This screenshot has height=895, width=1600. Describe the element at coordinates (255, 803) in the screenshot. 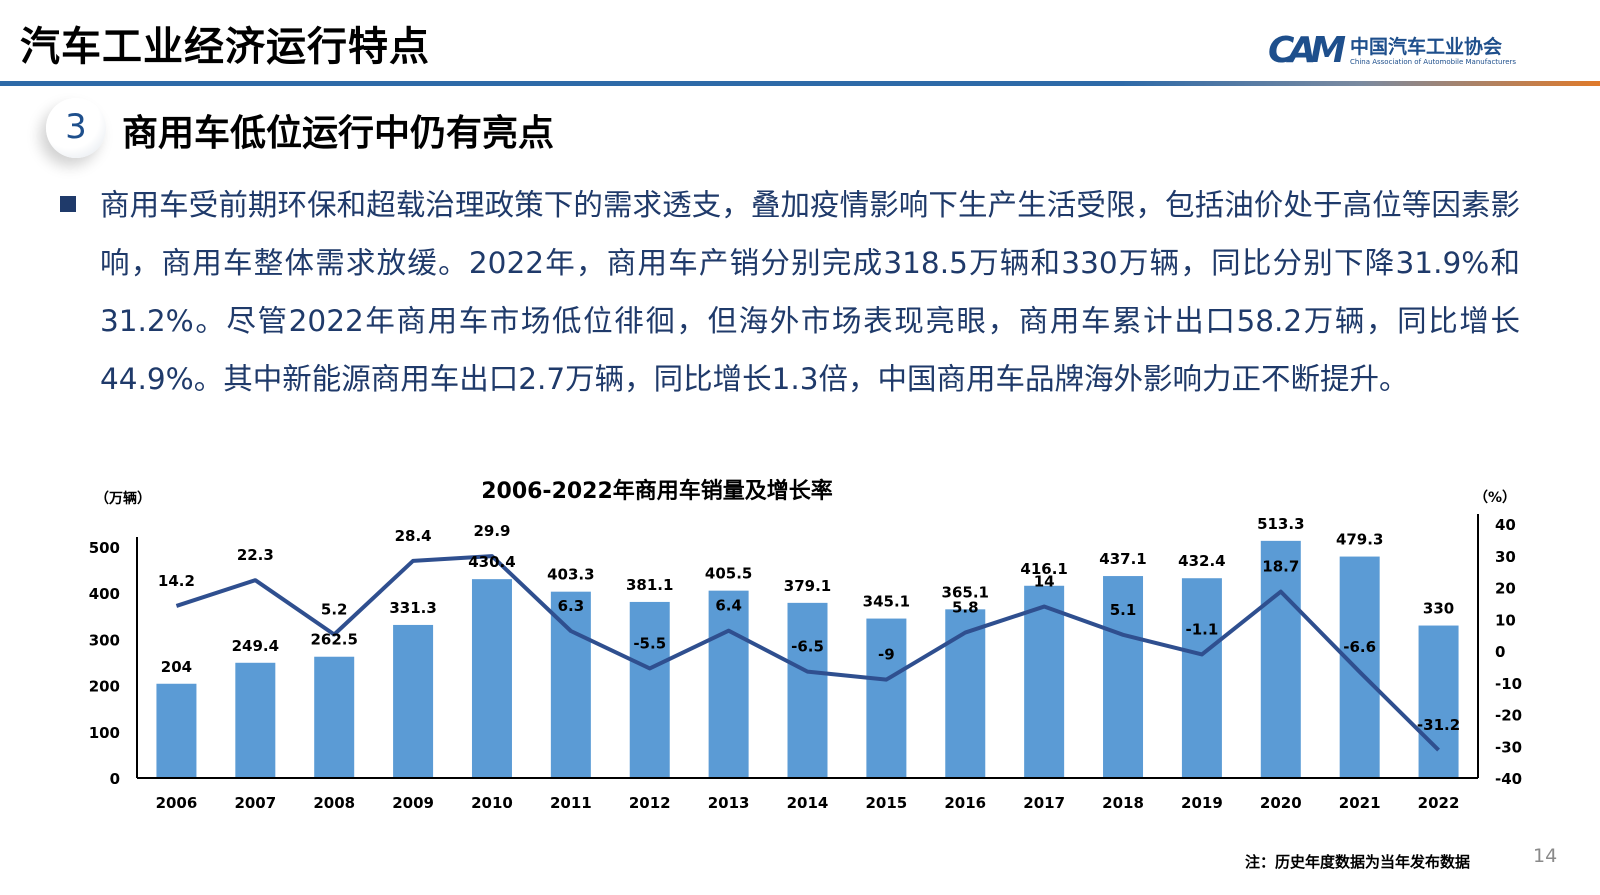

I see `x-tick-label: 2007` at that location.